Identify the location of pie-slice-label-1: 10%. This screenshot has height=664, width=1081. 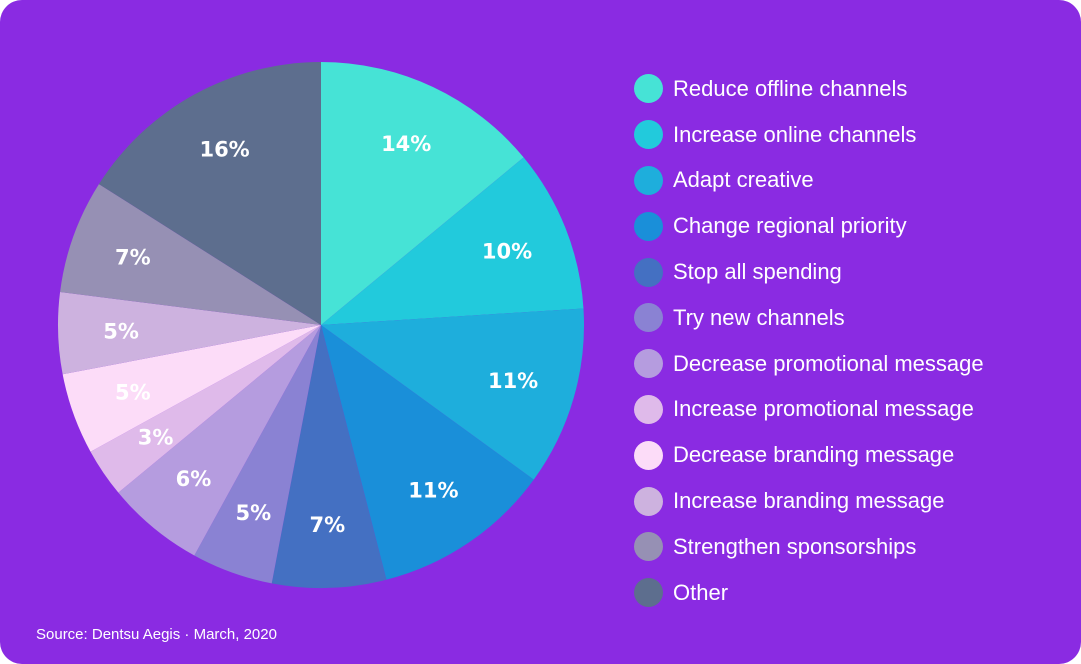
(507, 251).